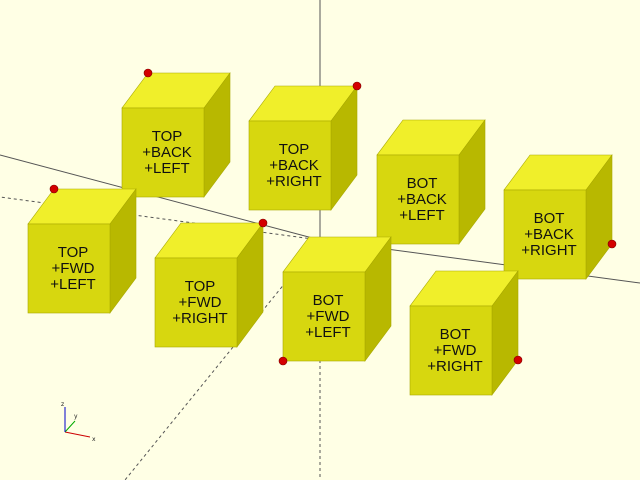  I want to click on axis-indicator-x, so click(77, 434).